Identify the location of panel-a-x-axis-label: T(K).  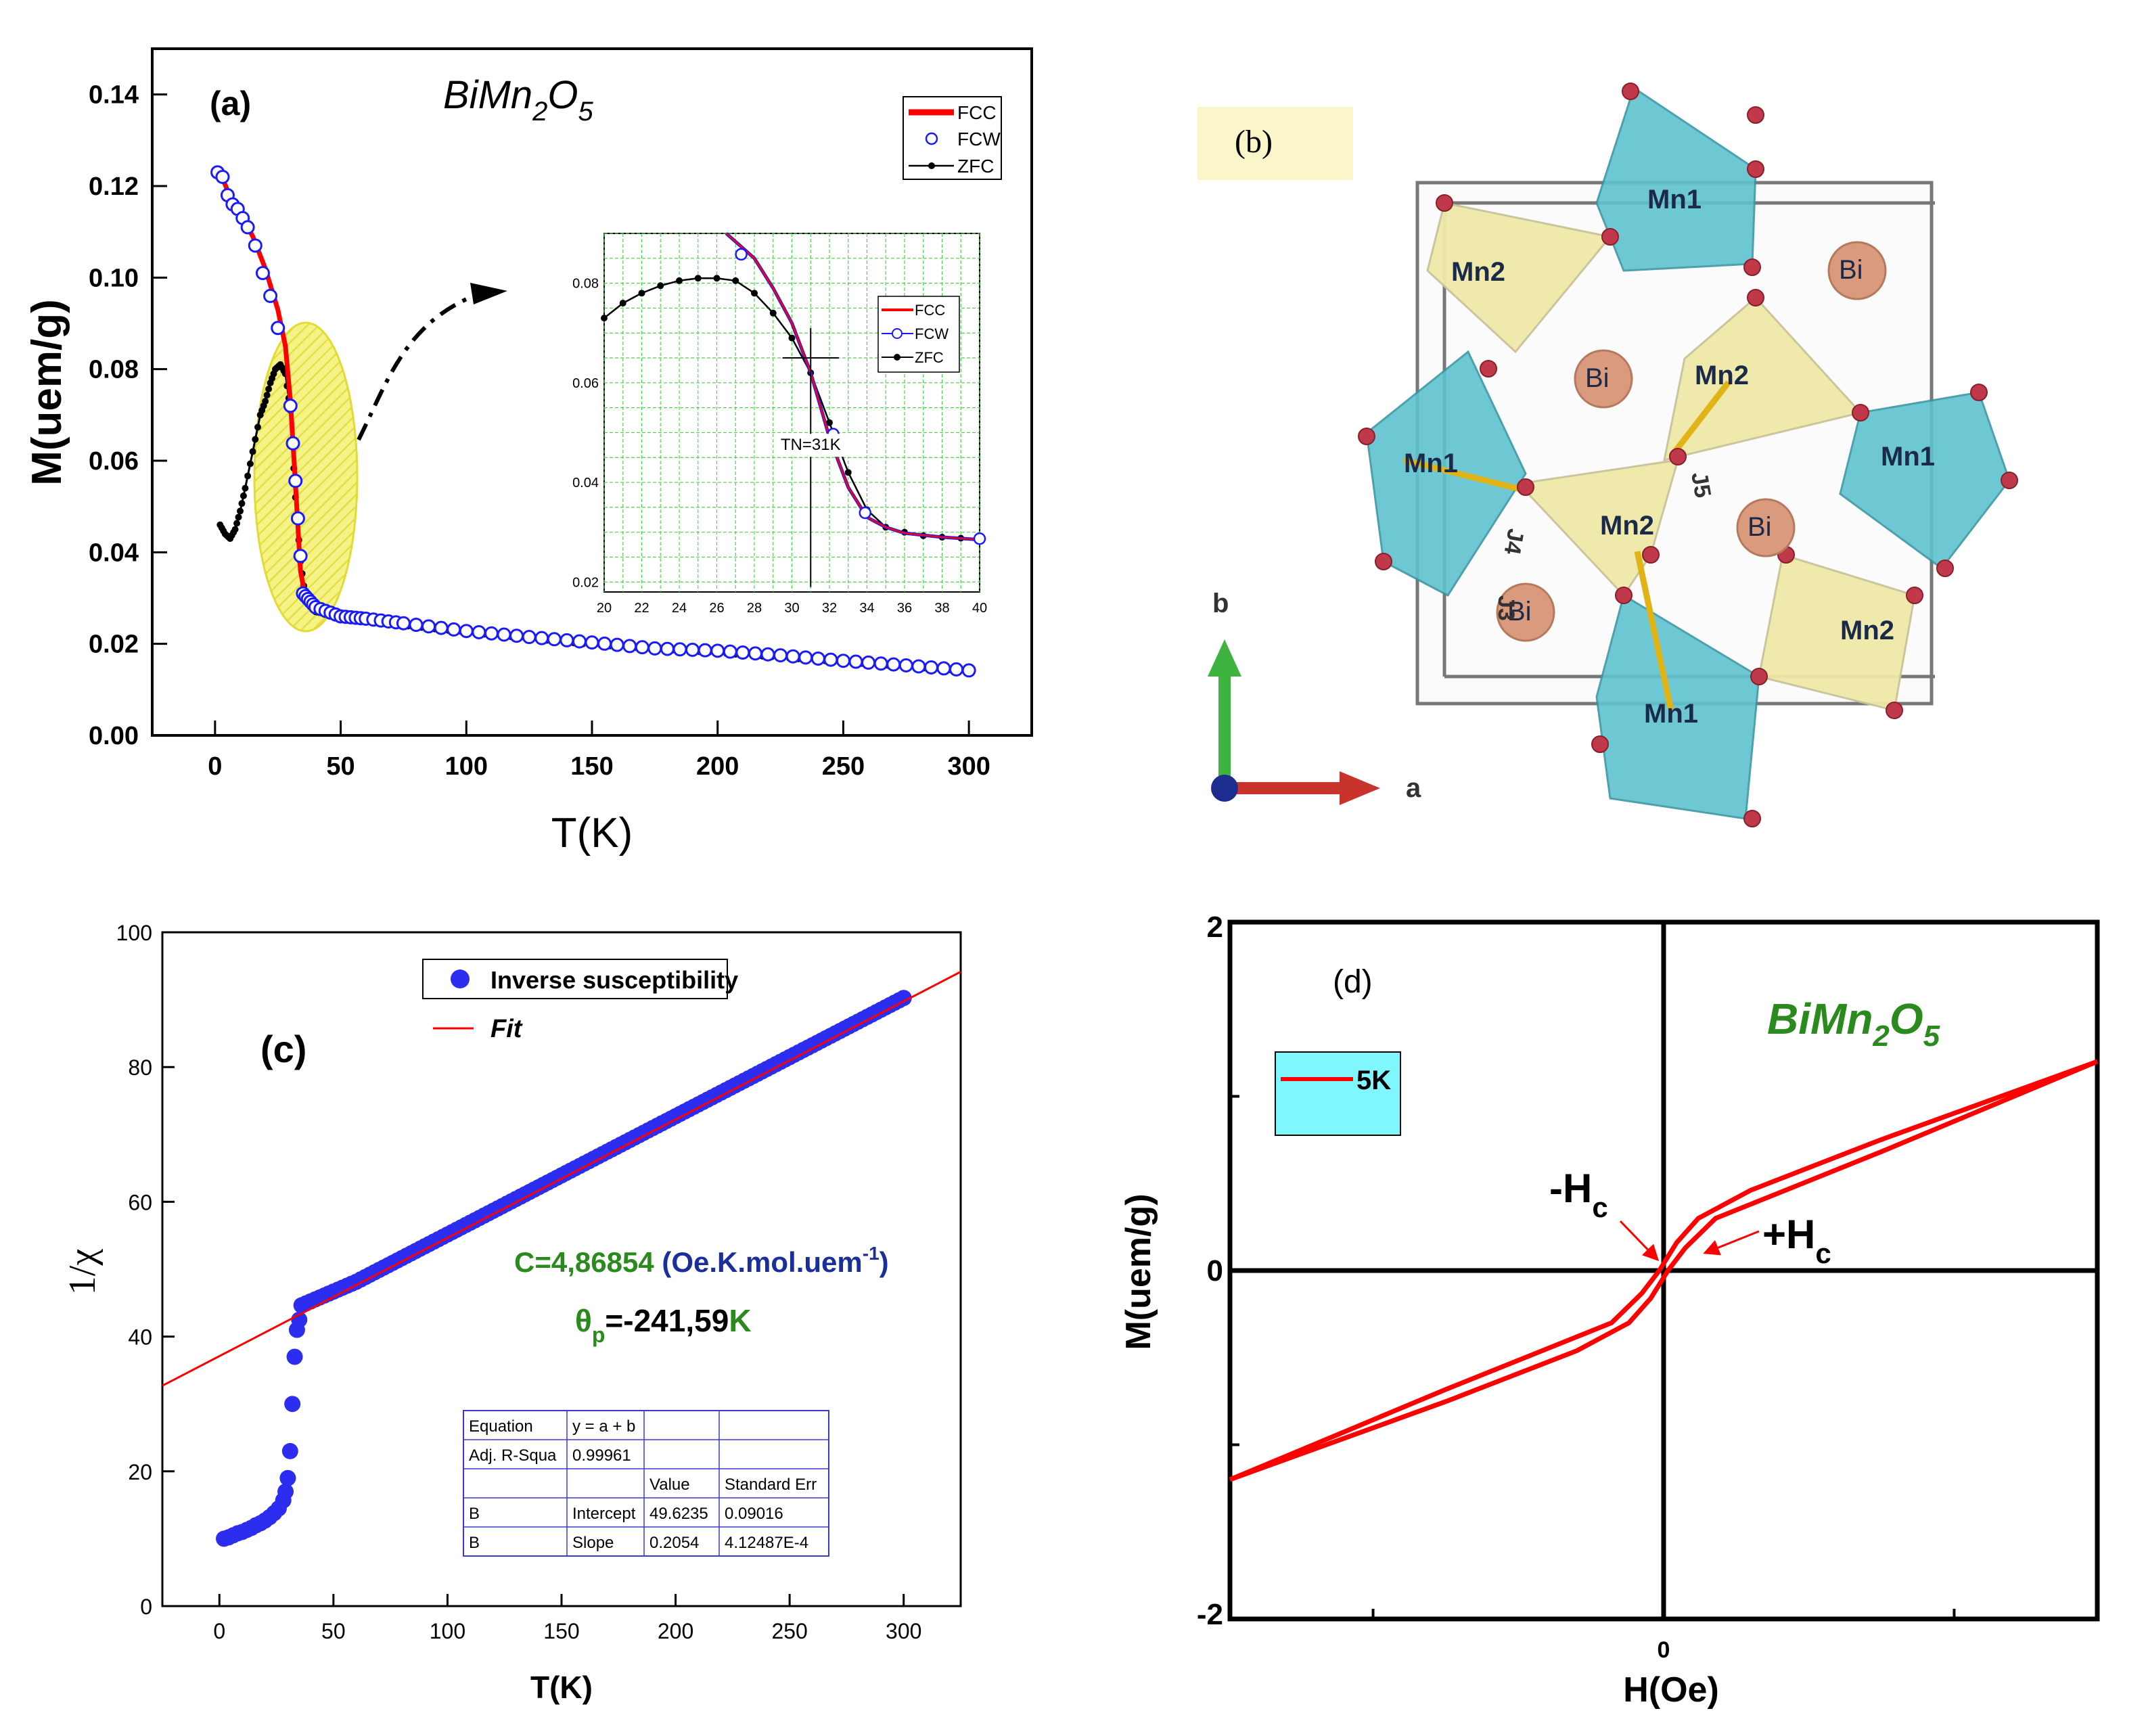
(592, 833).